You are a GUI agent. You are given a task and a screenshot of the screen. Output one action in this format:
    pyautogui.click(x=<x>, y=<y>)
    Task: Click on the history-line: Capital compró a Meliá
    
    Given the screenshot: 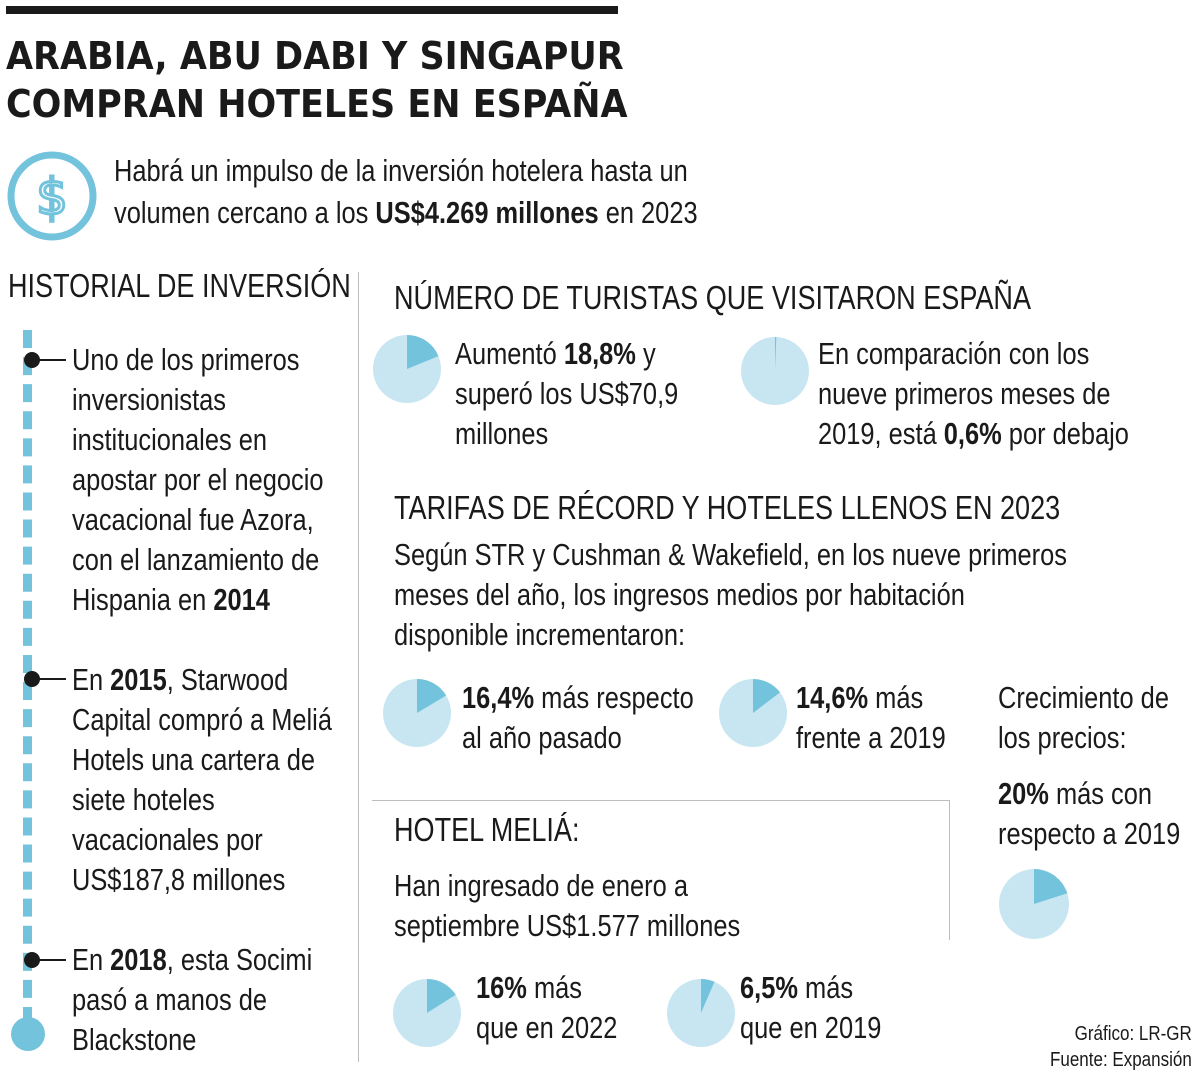 What is the action you would take?
    pyautogui.click(x=202, y=719)
    